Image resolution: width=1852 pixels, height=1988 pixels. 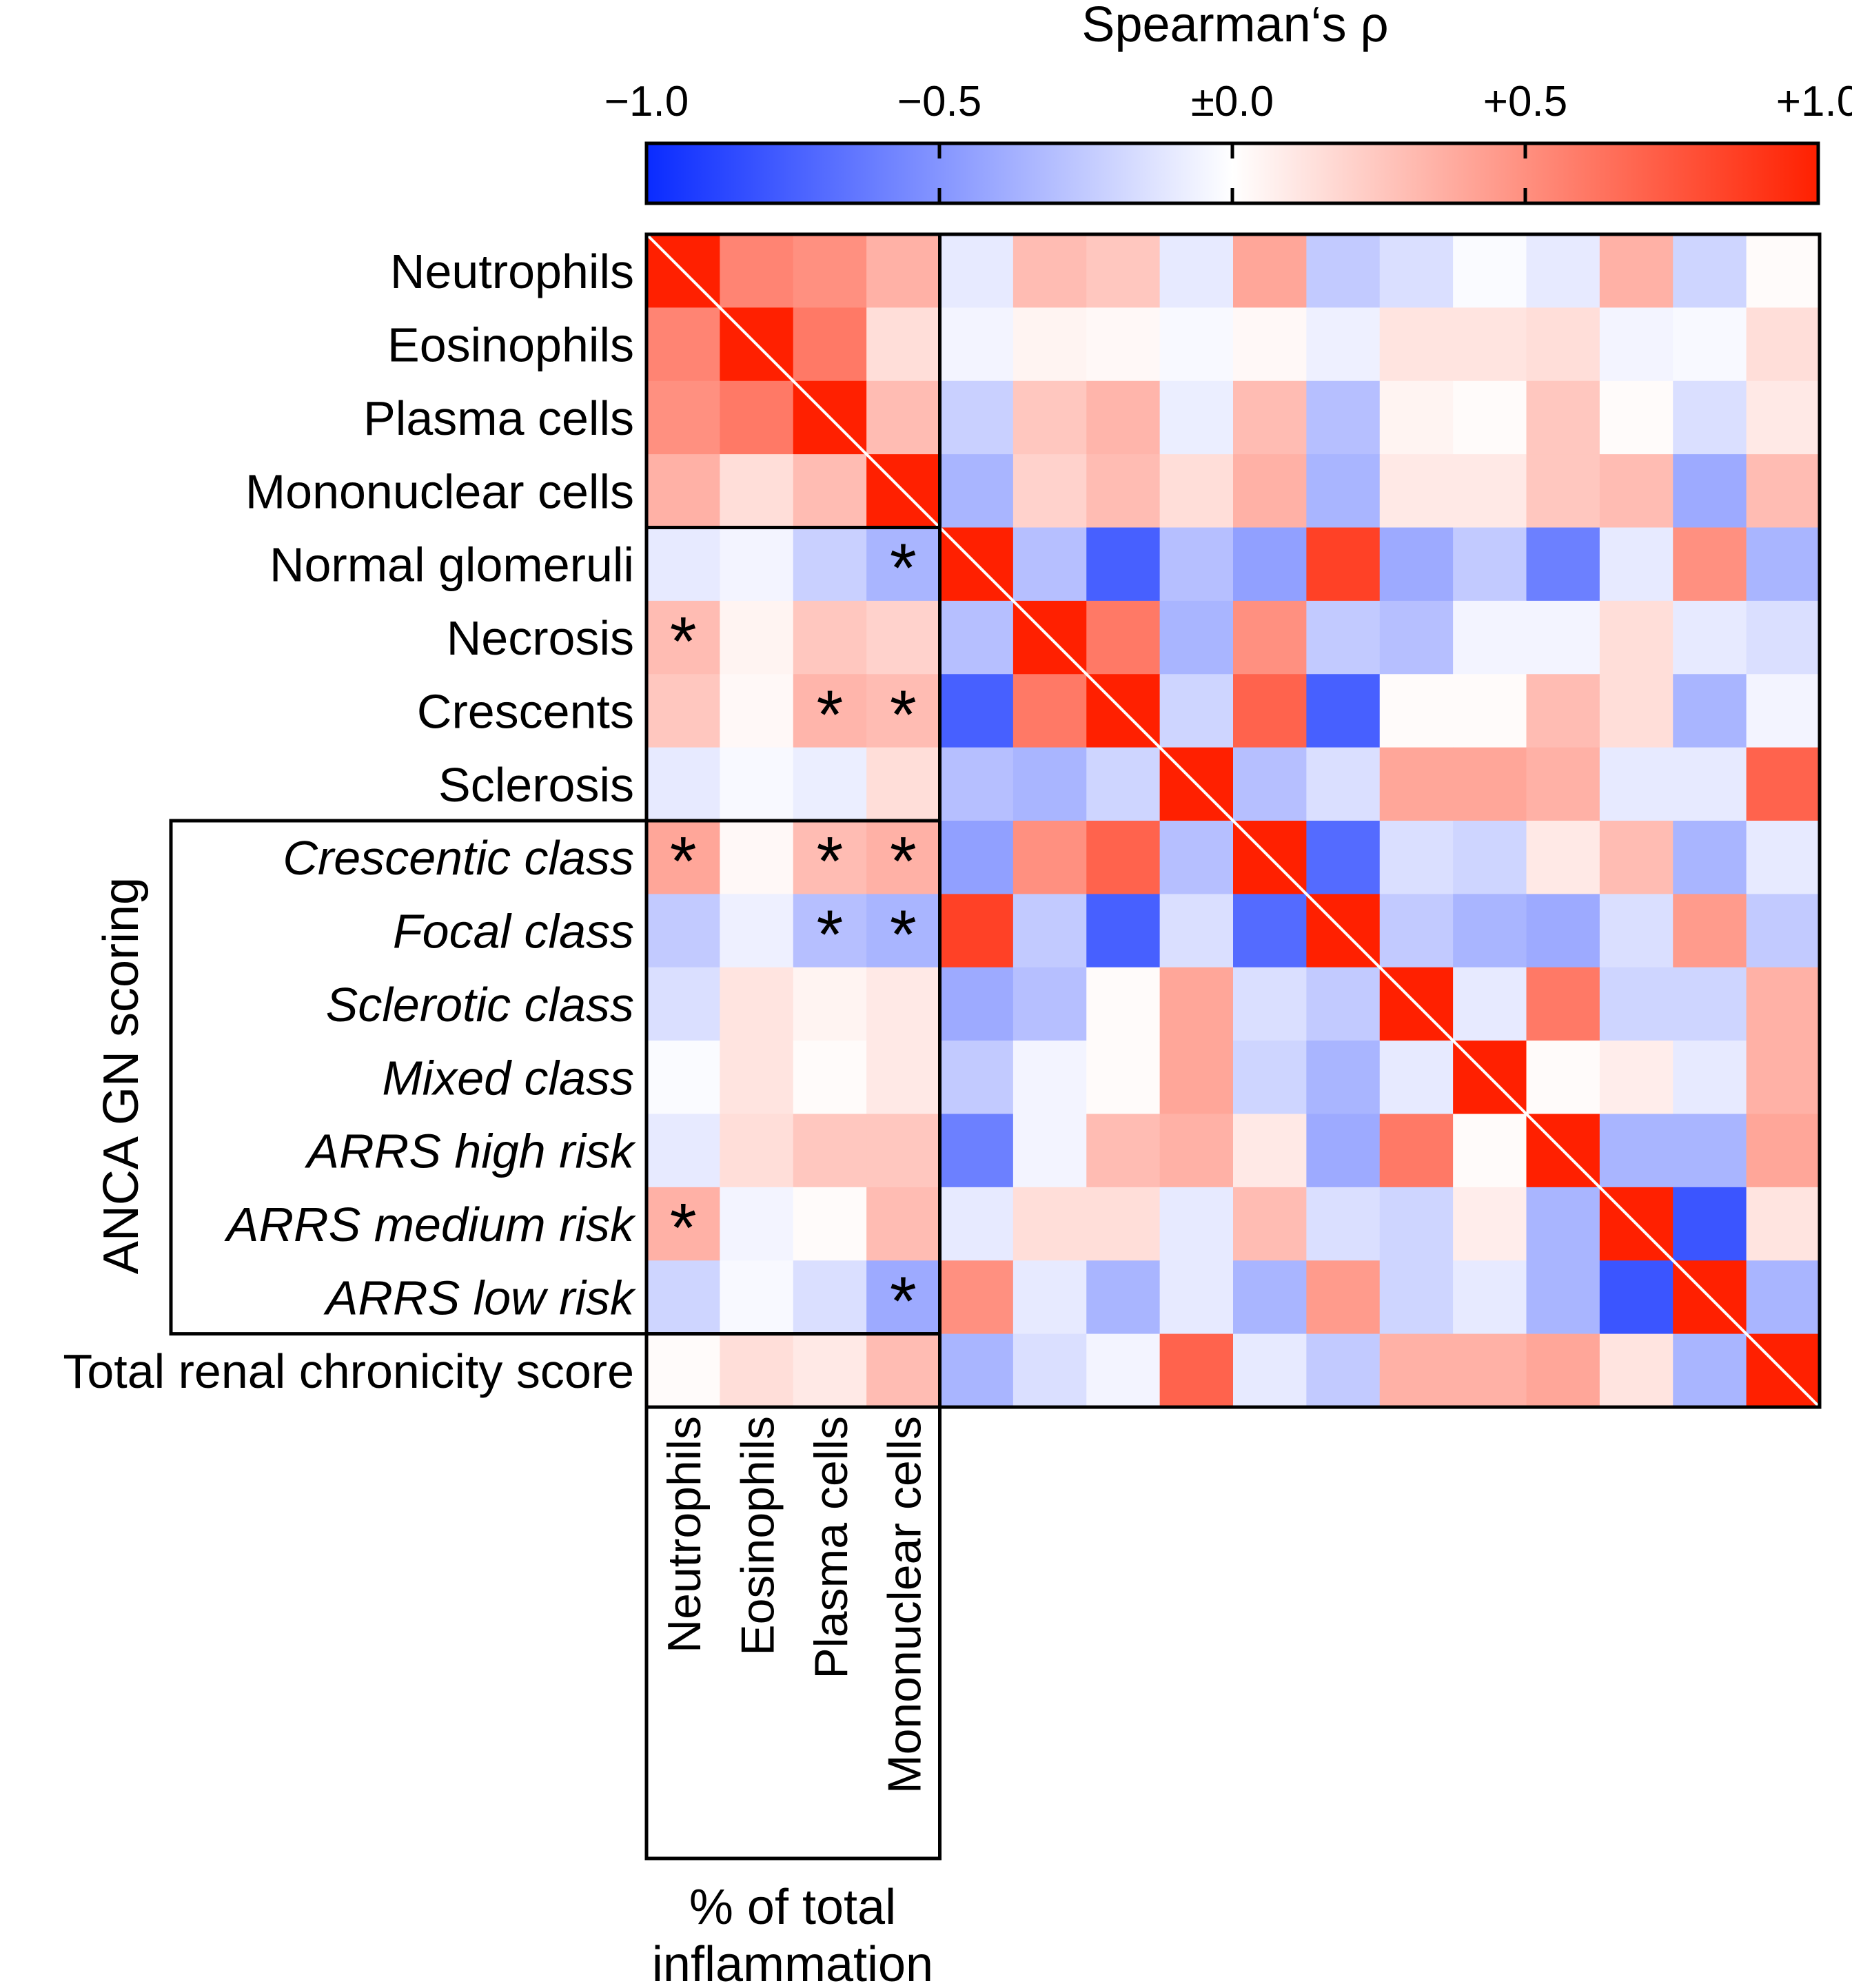 What do you see at coordinates (1232, 101) in the screenshot?
I see `colorbar-tick-label: ±0.0` at bounding box center [1232, 101].